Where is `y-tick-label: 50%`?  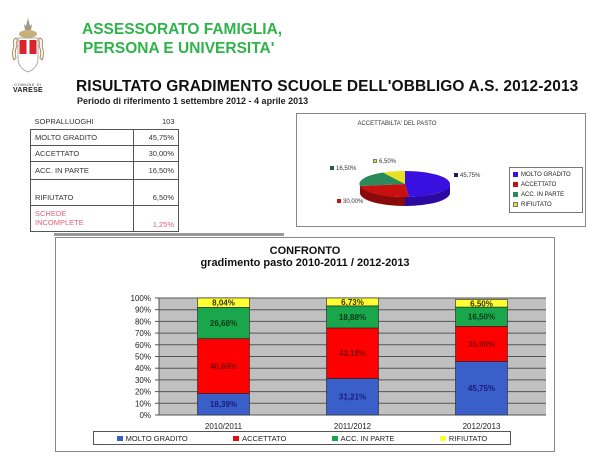 y-tick-label: 50% is located at coordinates (143, 357).